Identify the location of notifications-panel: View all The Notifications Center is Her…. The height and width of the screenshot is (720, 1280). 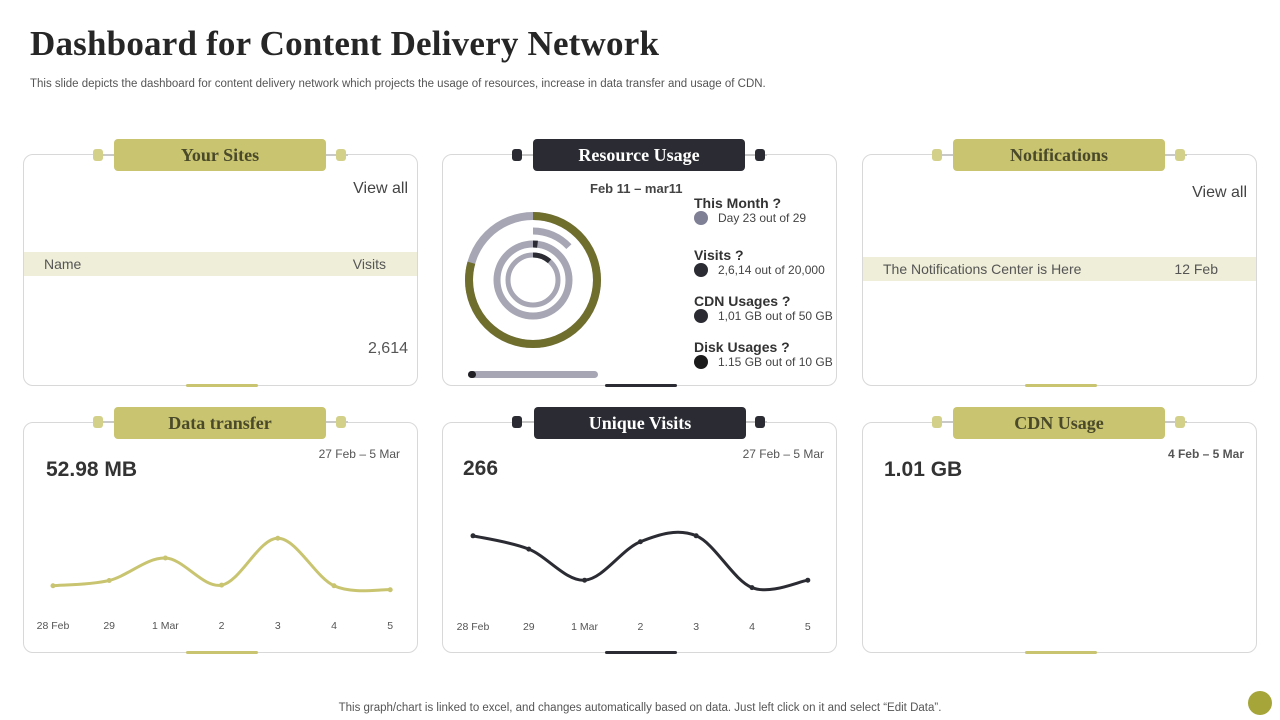
(1059, 270).